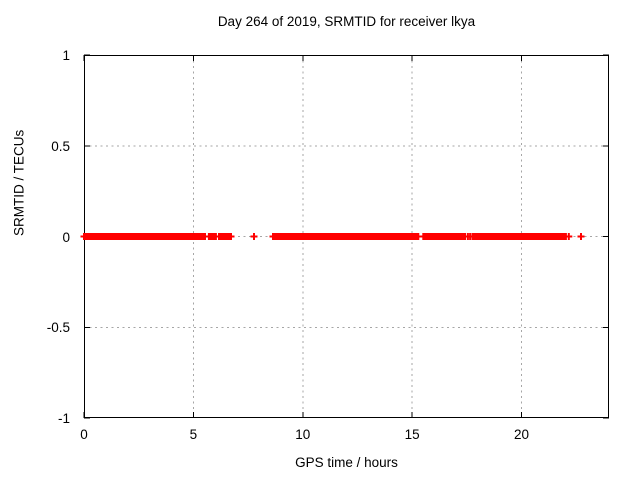 The height and width of the screenshot is (480, 640). I want to click on x-axis-label: GPS time / hours, so click(346, 462).